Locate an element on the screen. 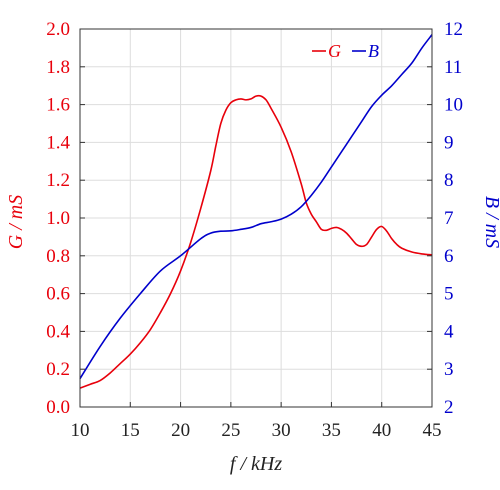 This screenshot has height=490, width=500. x-tick-label: 40 is located at coordinates (381, 430).